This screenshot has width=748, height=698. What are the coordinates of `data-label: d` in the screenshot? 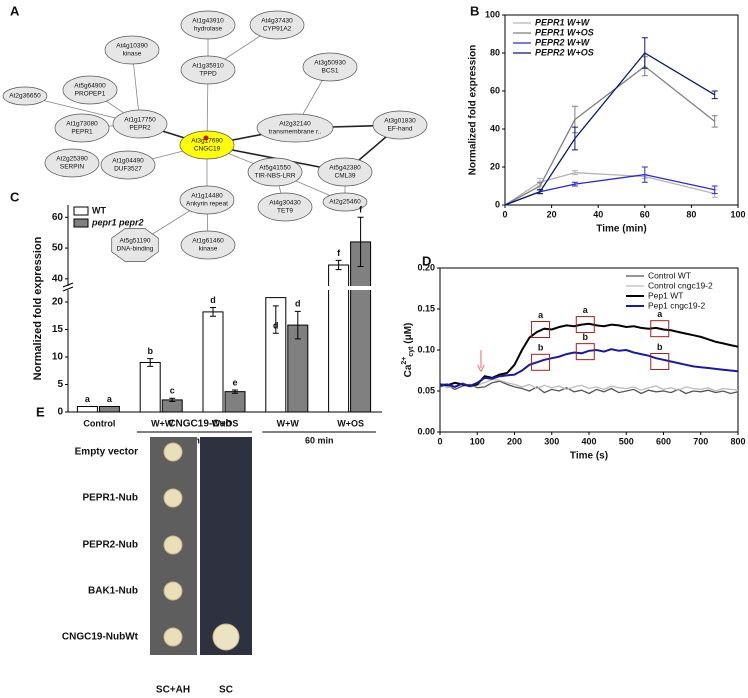 It's located at (276, 326).